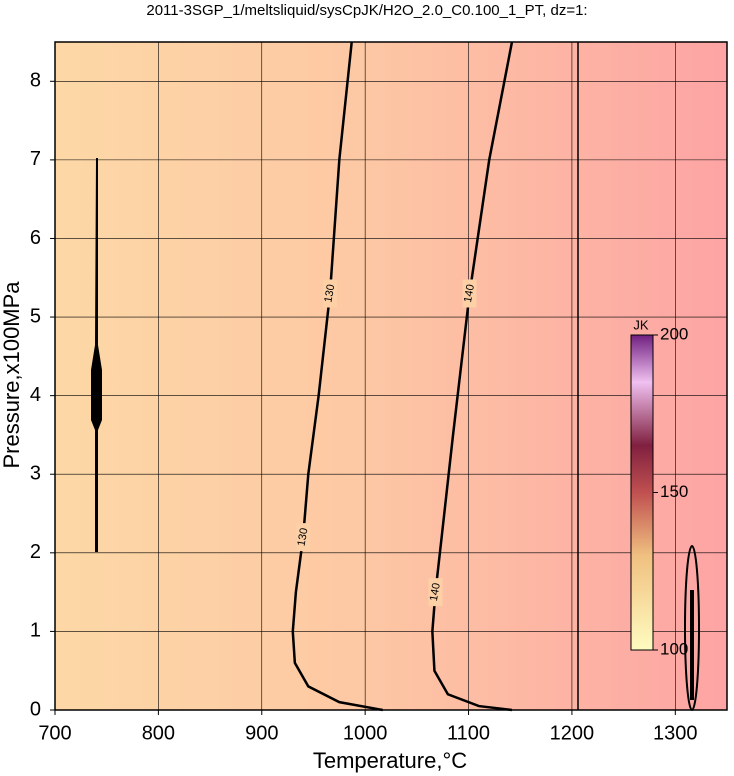 The height and width of the screenshot is (776, 734). What do you see at coordinates (674, 333) in the screenshot?
I see `colorbar-tick-label: 200` at bounding box center [674, 333].